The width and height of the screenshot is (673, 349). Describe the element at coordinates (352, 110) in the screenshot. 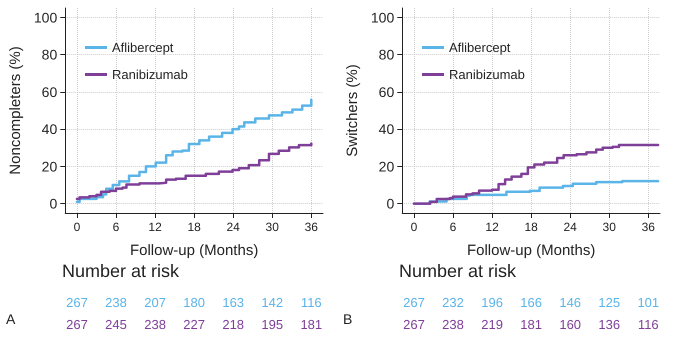

I see `y-axis-title: Switchers (%)` at that location.